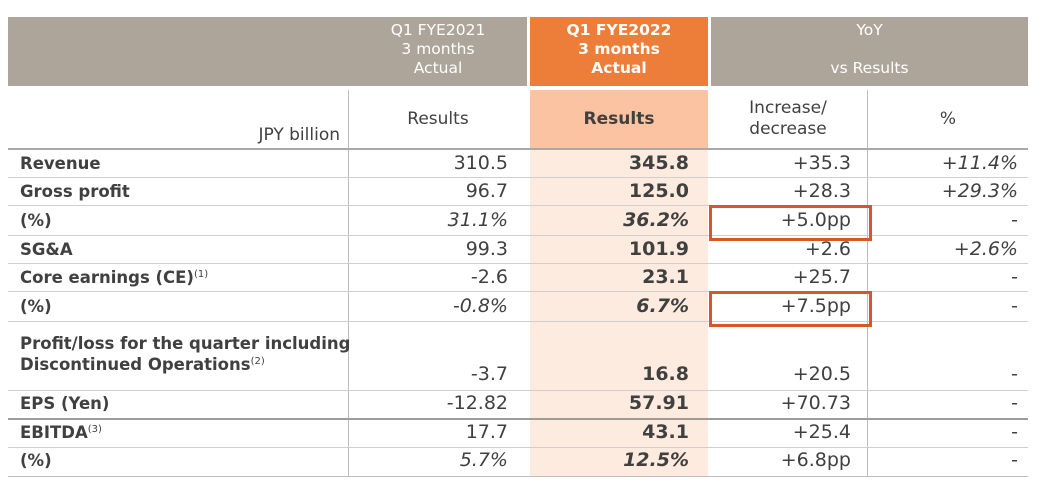  What do you see at coordinates (658, 163) in the screenshot?
I see `cell-fy22: 345.8` at bounding box center [658, 163].